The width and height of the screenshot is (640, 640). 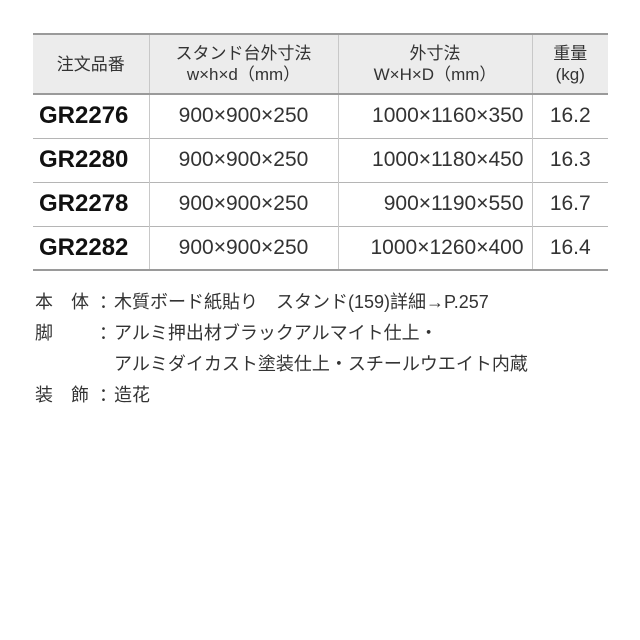 What do you see at coordinates (569, 116) in the screenshot?
I see `weight: 16.2` at bounding box center [569, 116].